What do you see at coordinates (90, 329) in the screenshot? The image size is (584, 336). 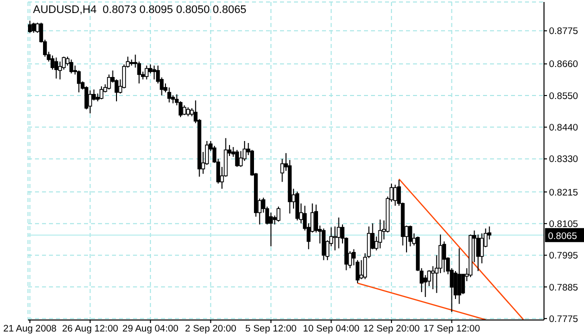 I see `x-tick-label: 26 Aug 12:00` at bounding box center [90, 329].